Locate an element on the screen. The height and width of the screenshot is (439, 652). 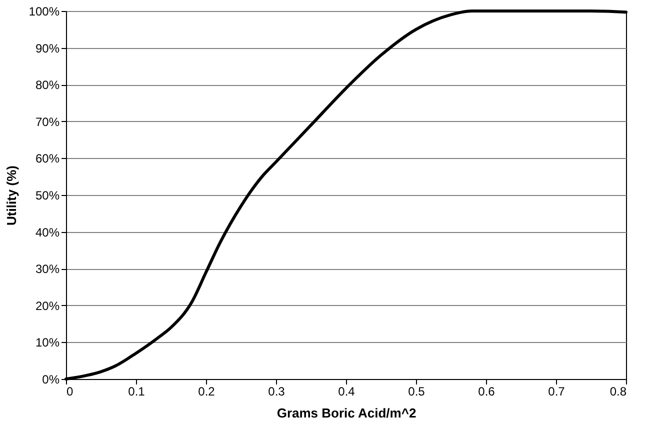
y-tick-label: 40% is located at coordinates (47, 232).